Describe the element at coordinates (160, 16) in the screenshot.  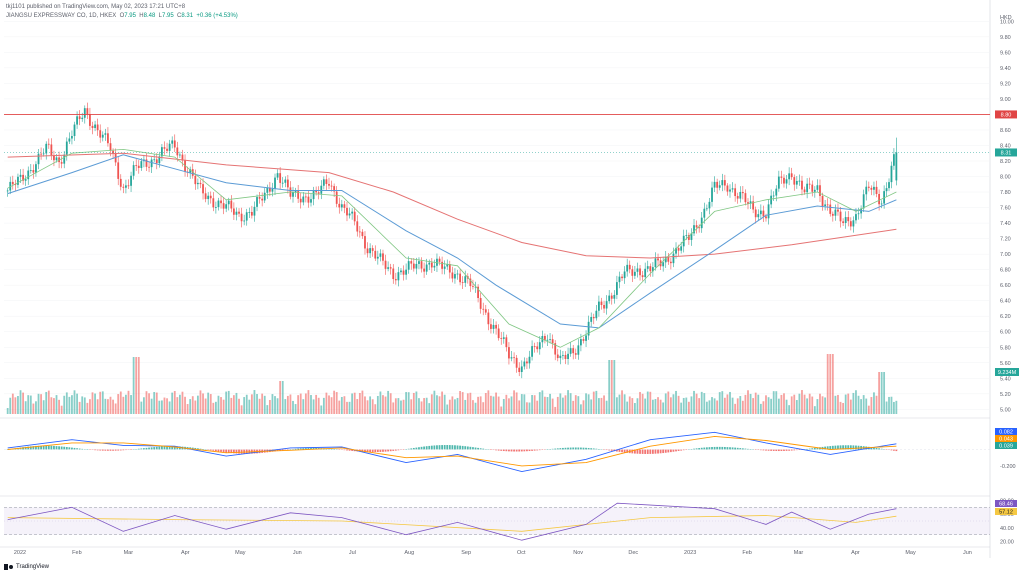
I see `ohlc-low-label: L` at that location.